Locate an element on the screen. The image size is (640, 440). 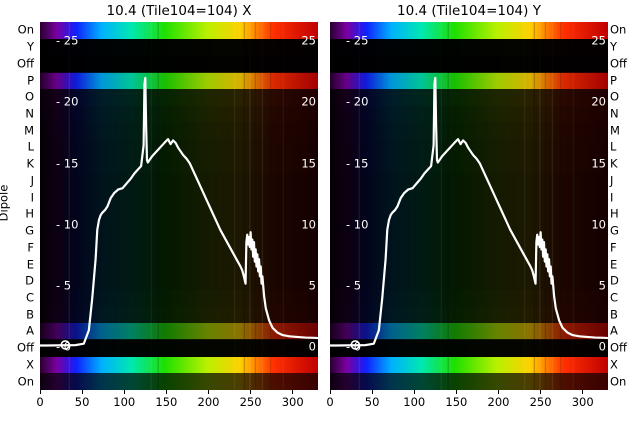
category-left-tick: L is located at coordinates (30, 146).